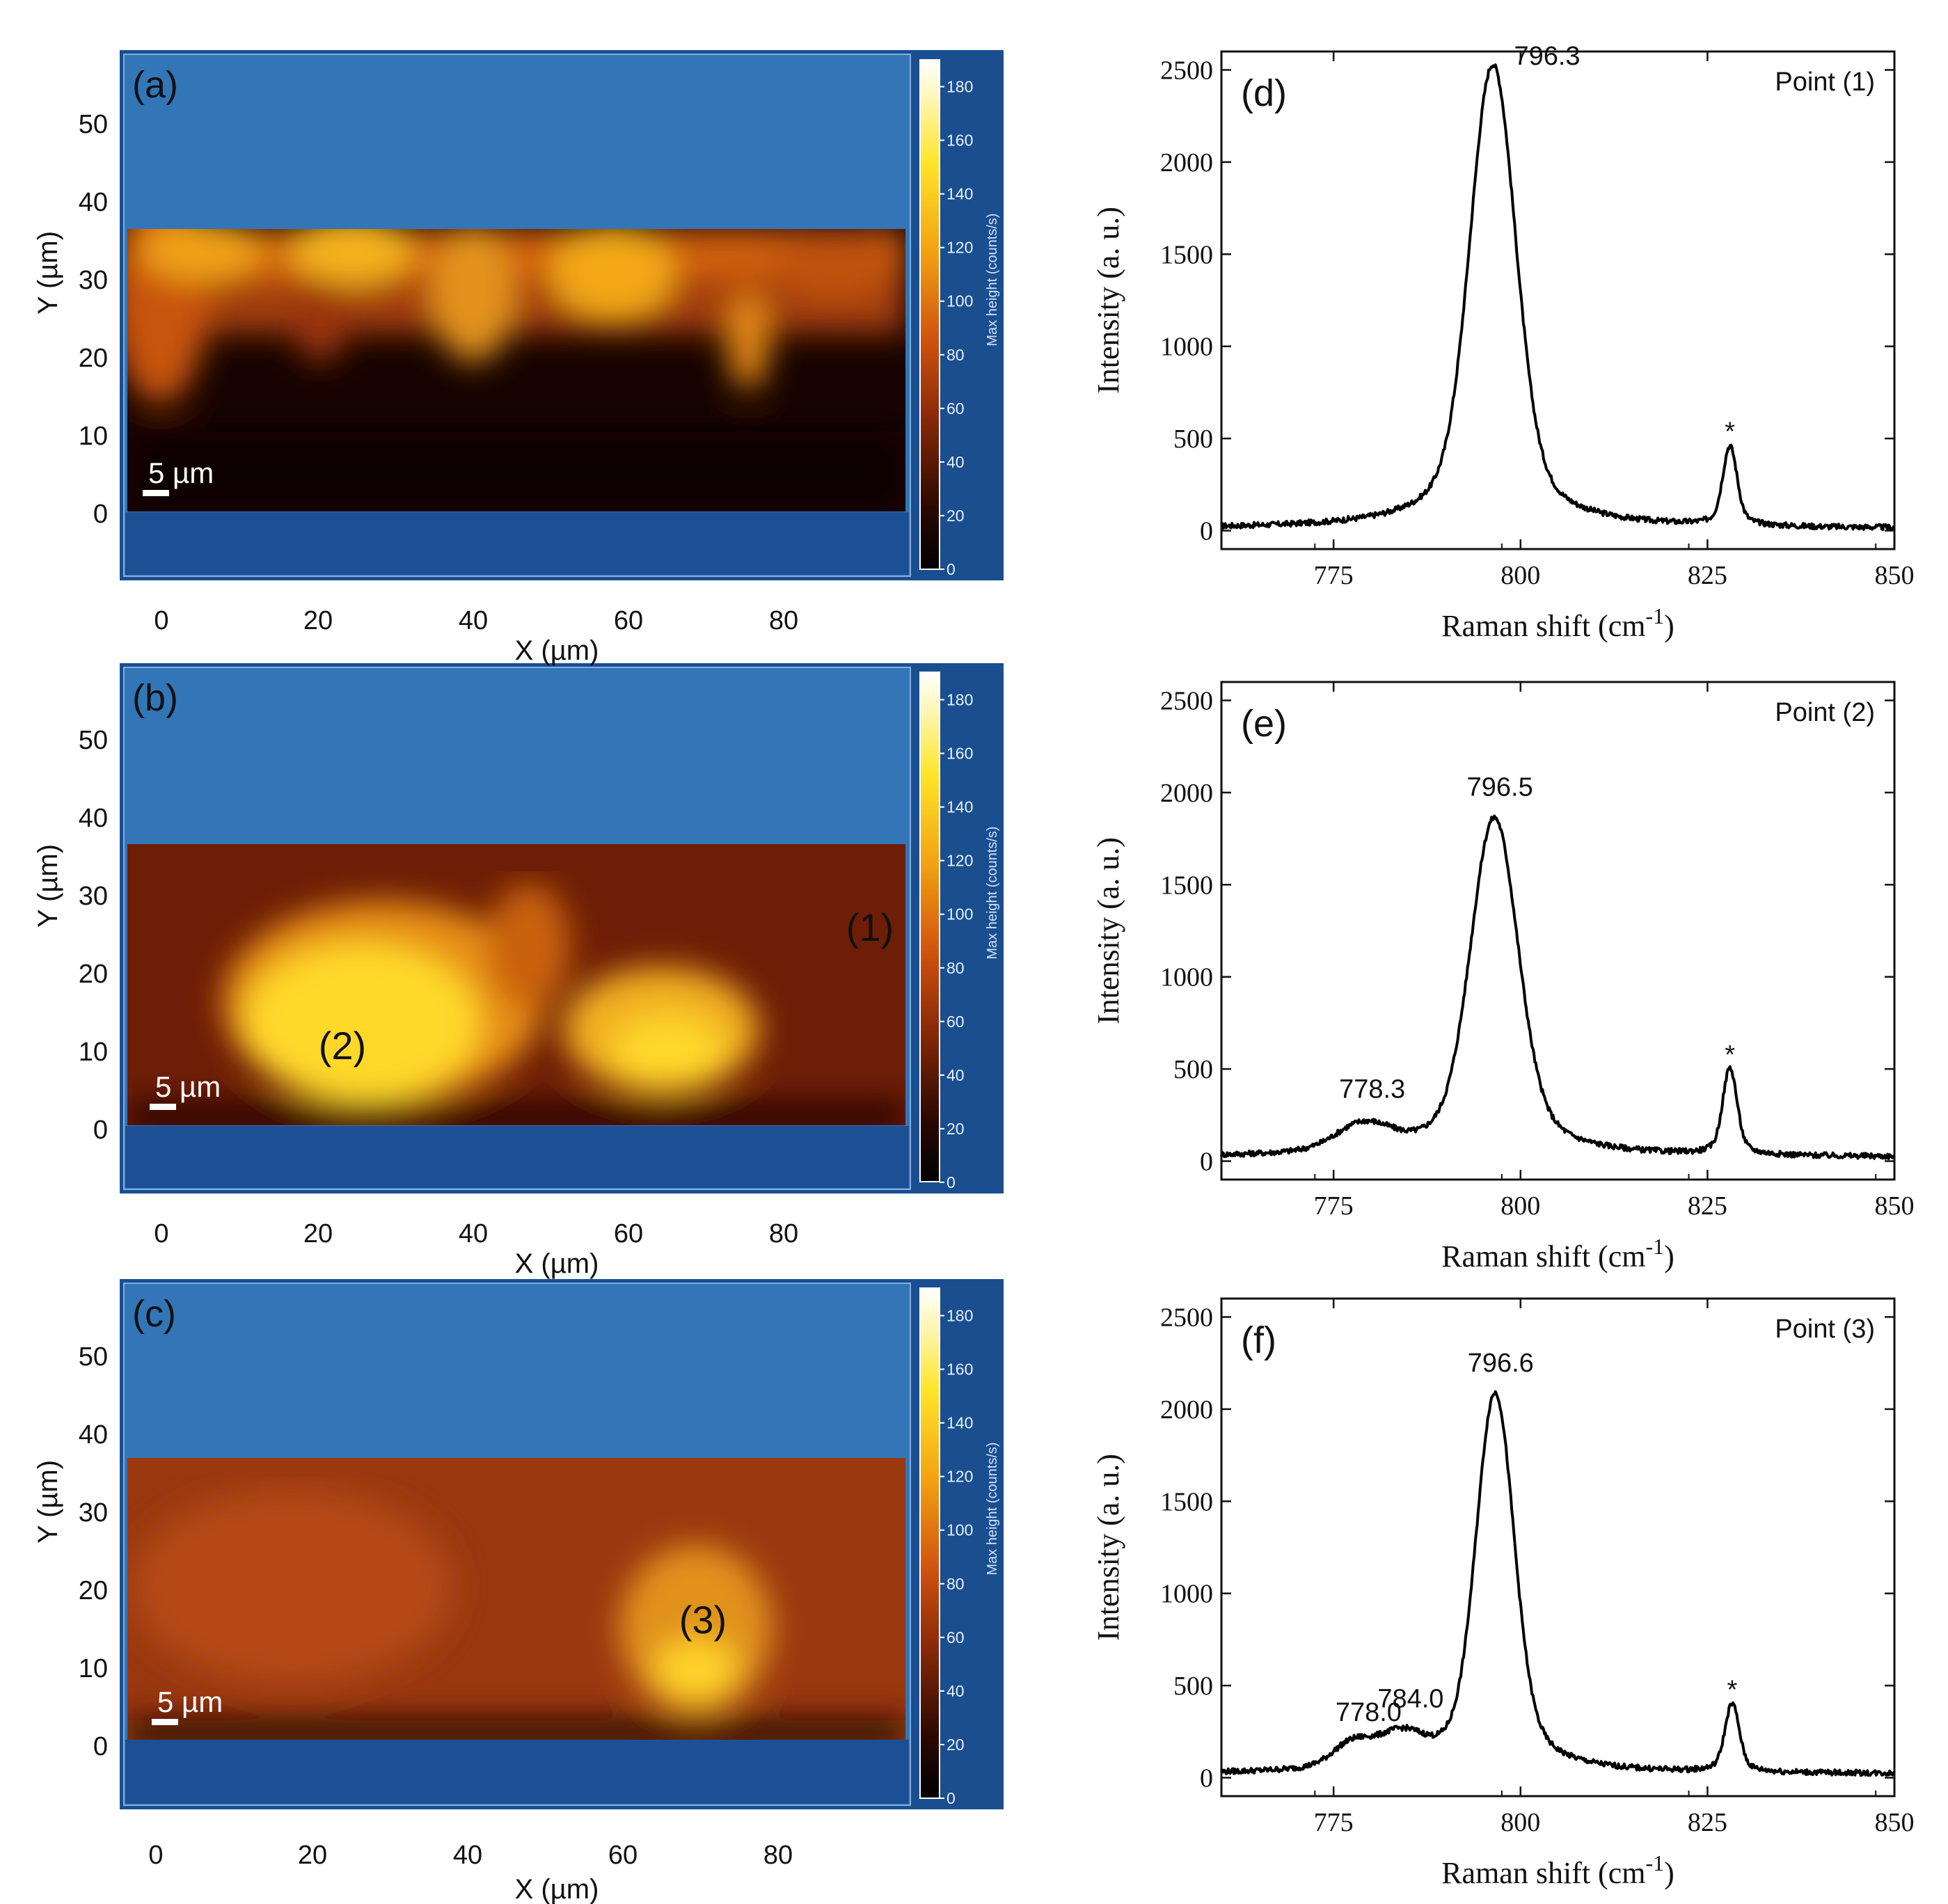  I want to click on point-marker-label: (1), so click(870, 927).